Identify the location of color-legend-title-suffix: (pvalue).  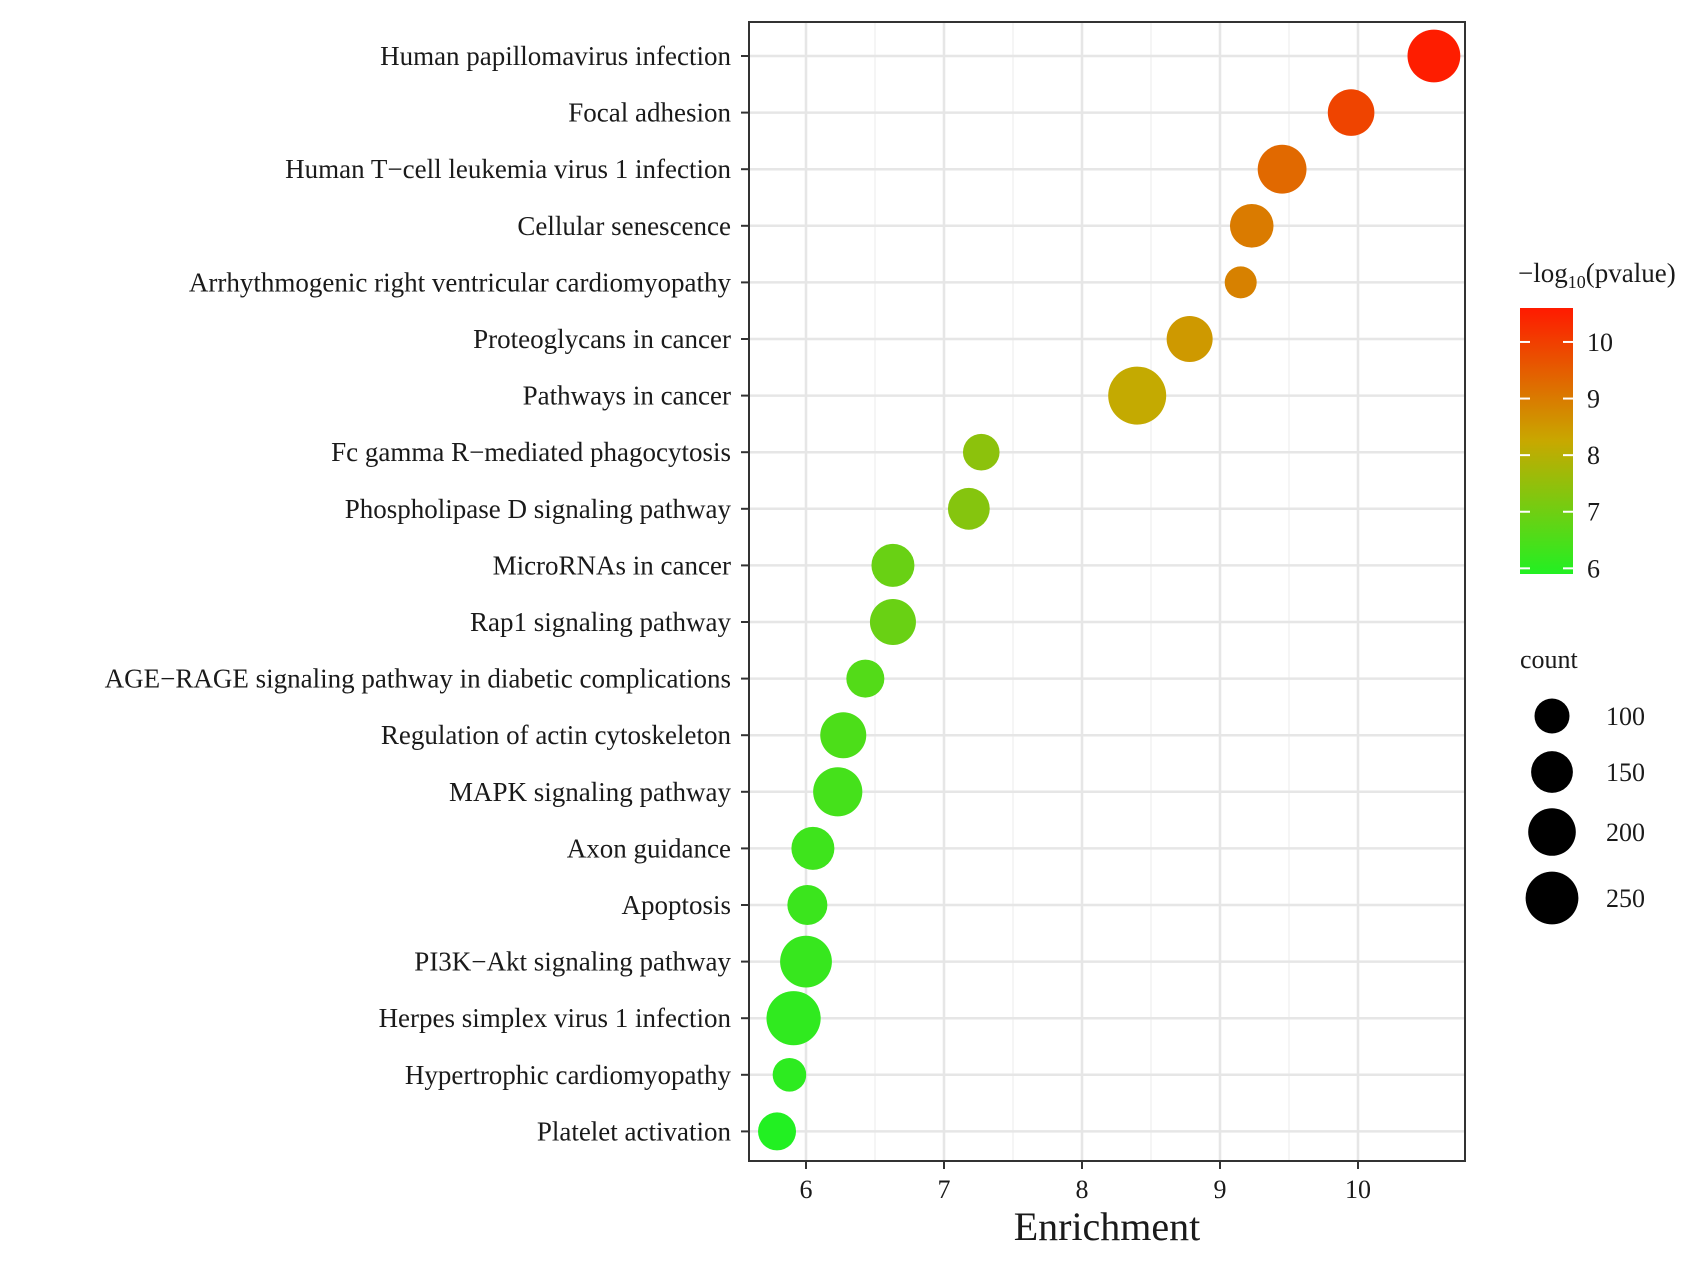
(1631, 273).